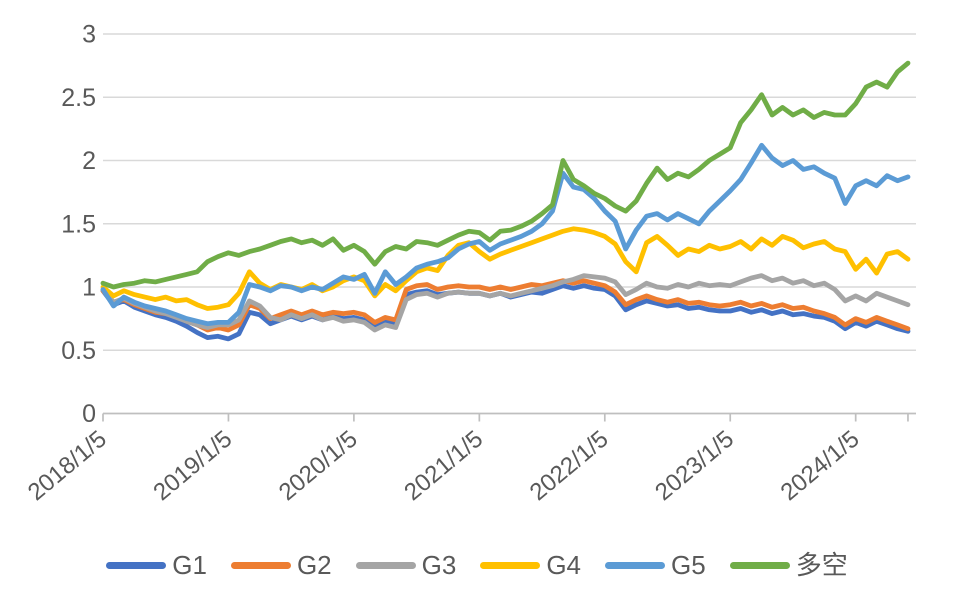 The height and width of the screenshot is (597, 954). I want to click on x-axis-tick-label: 2023/1/5, so click(694, 465).